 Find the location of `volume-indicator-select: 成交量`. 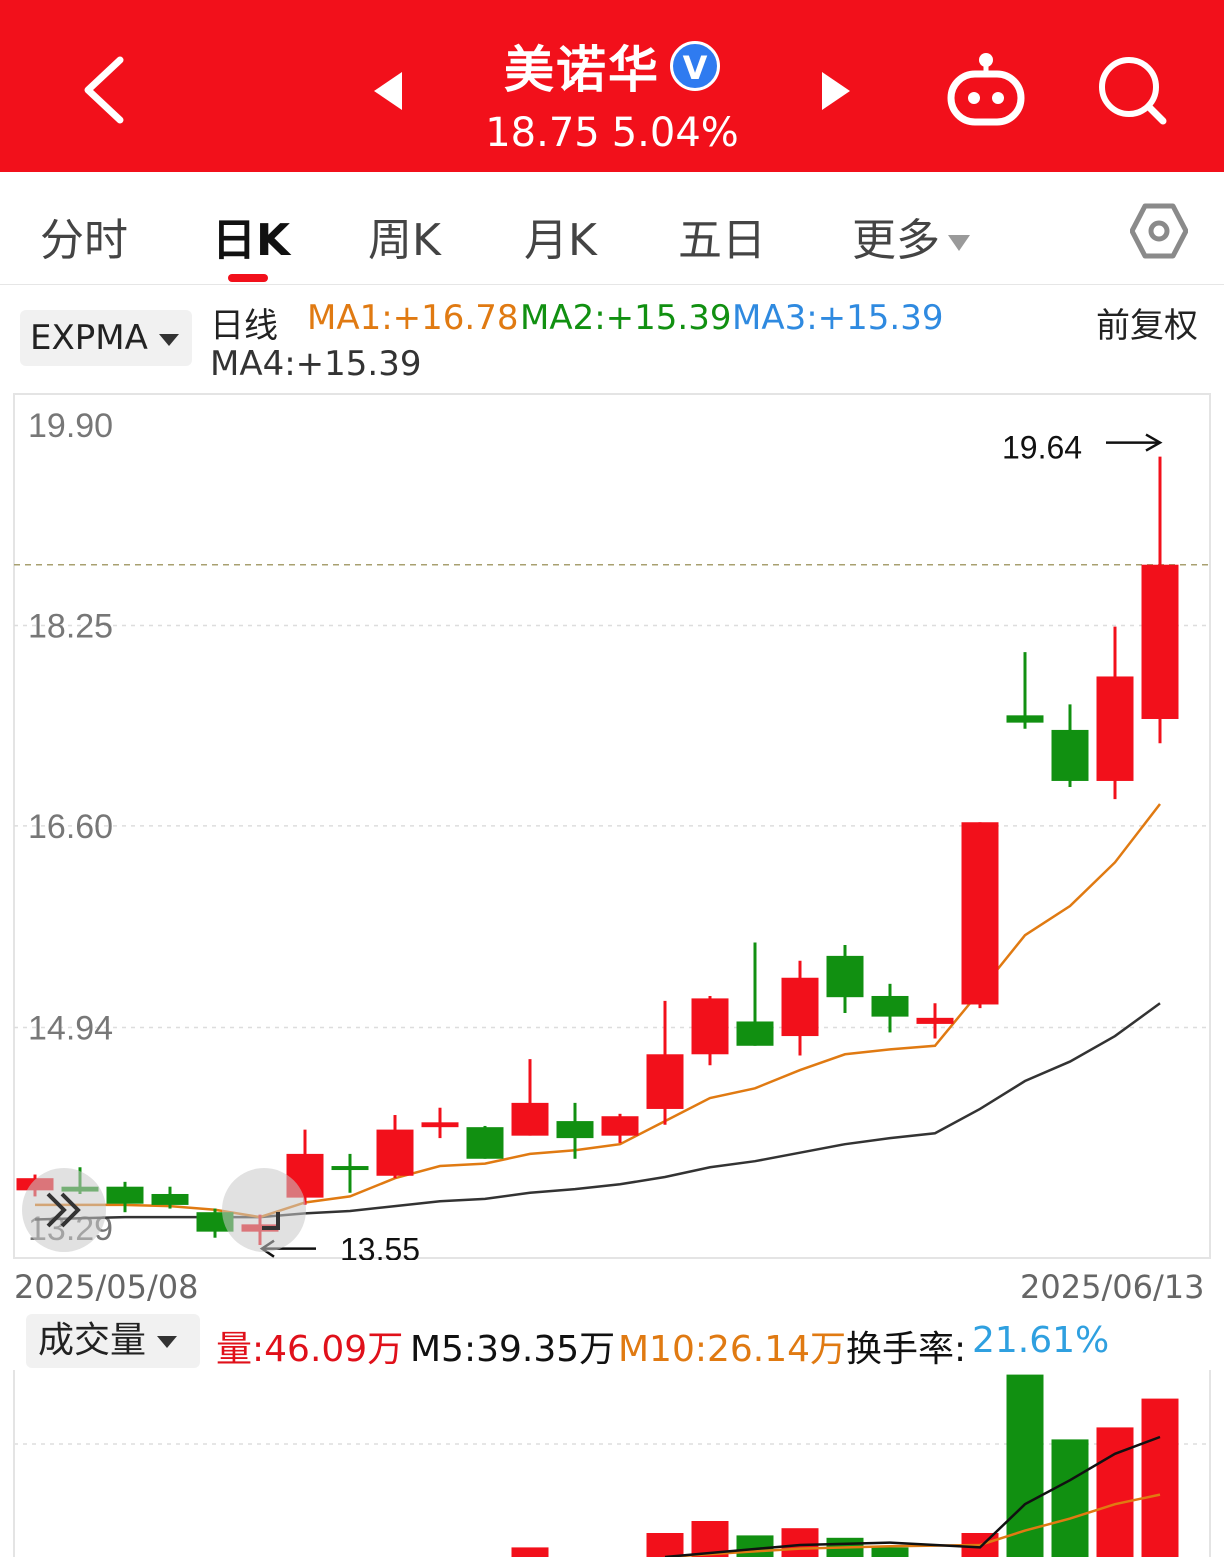

volume-indicator-select: 成交量 is located at coordinates (113, 1341).